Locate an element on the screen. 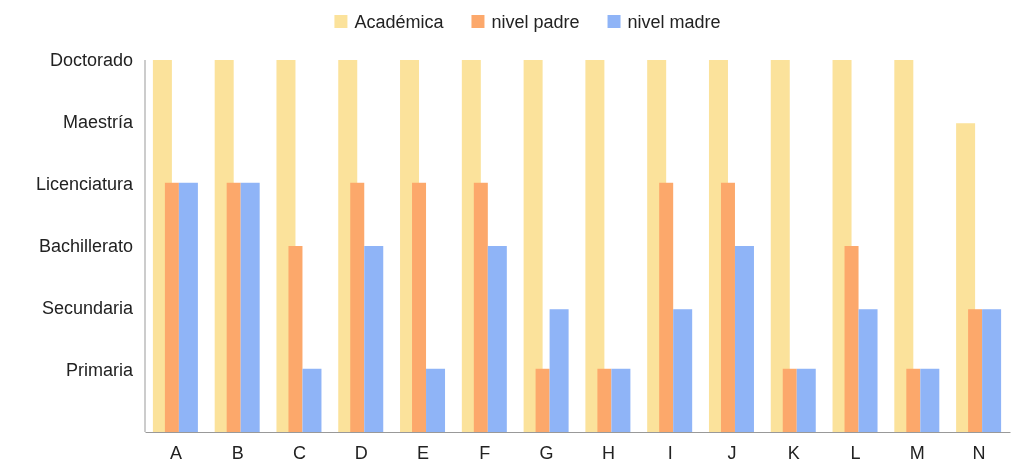  x-tick-label: K is located at coordinates (793, 452).